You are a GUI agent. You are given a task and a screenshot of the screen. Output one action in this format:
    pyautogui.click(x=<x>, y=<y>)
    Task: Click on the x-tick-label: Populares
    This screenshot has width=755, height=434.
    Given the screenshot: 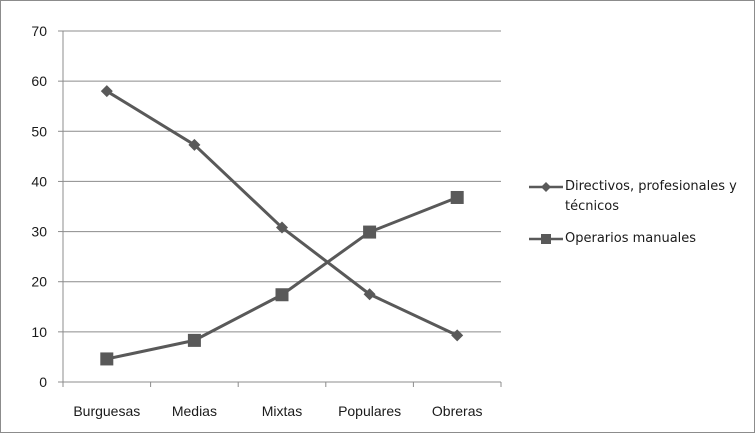 What is the action you would take?
    pyautogui.click(x=369, y=411)
    